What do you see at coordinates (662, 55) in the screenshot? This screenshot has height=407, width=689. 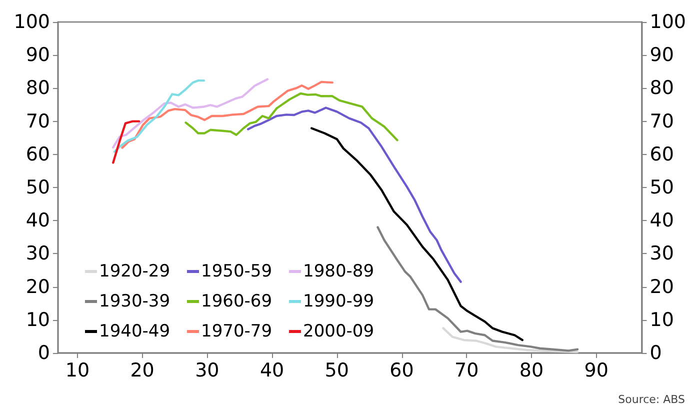 I see `y2-tick-label: 90` at bounding box center [662, 55].